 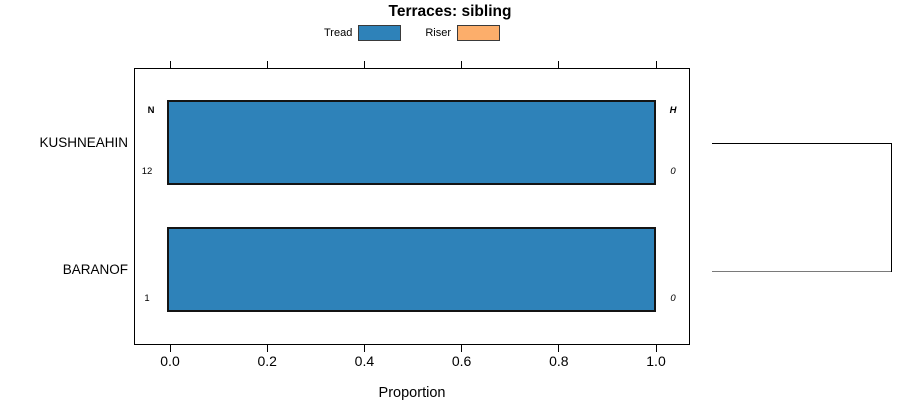 I want to click on x-tick-label: 1.0, so click(x=656, y=361).